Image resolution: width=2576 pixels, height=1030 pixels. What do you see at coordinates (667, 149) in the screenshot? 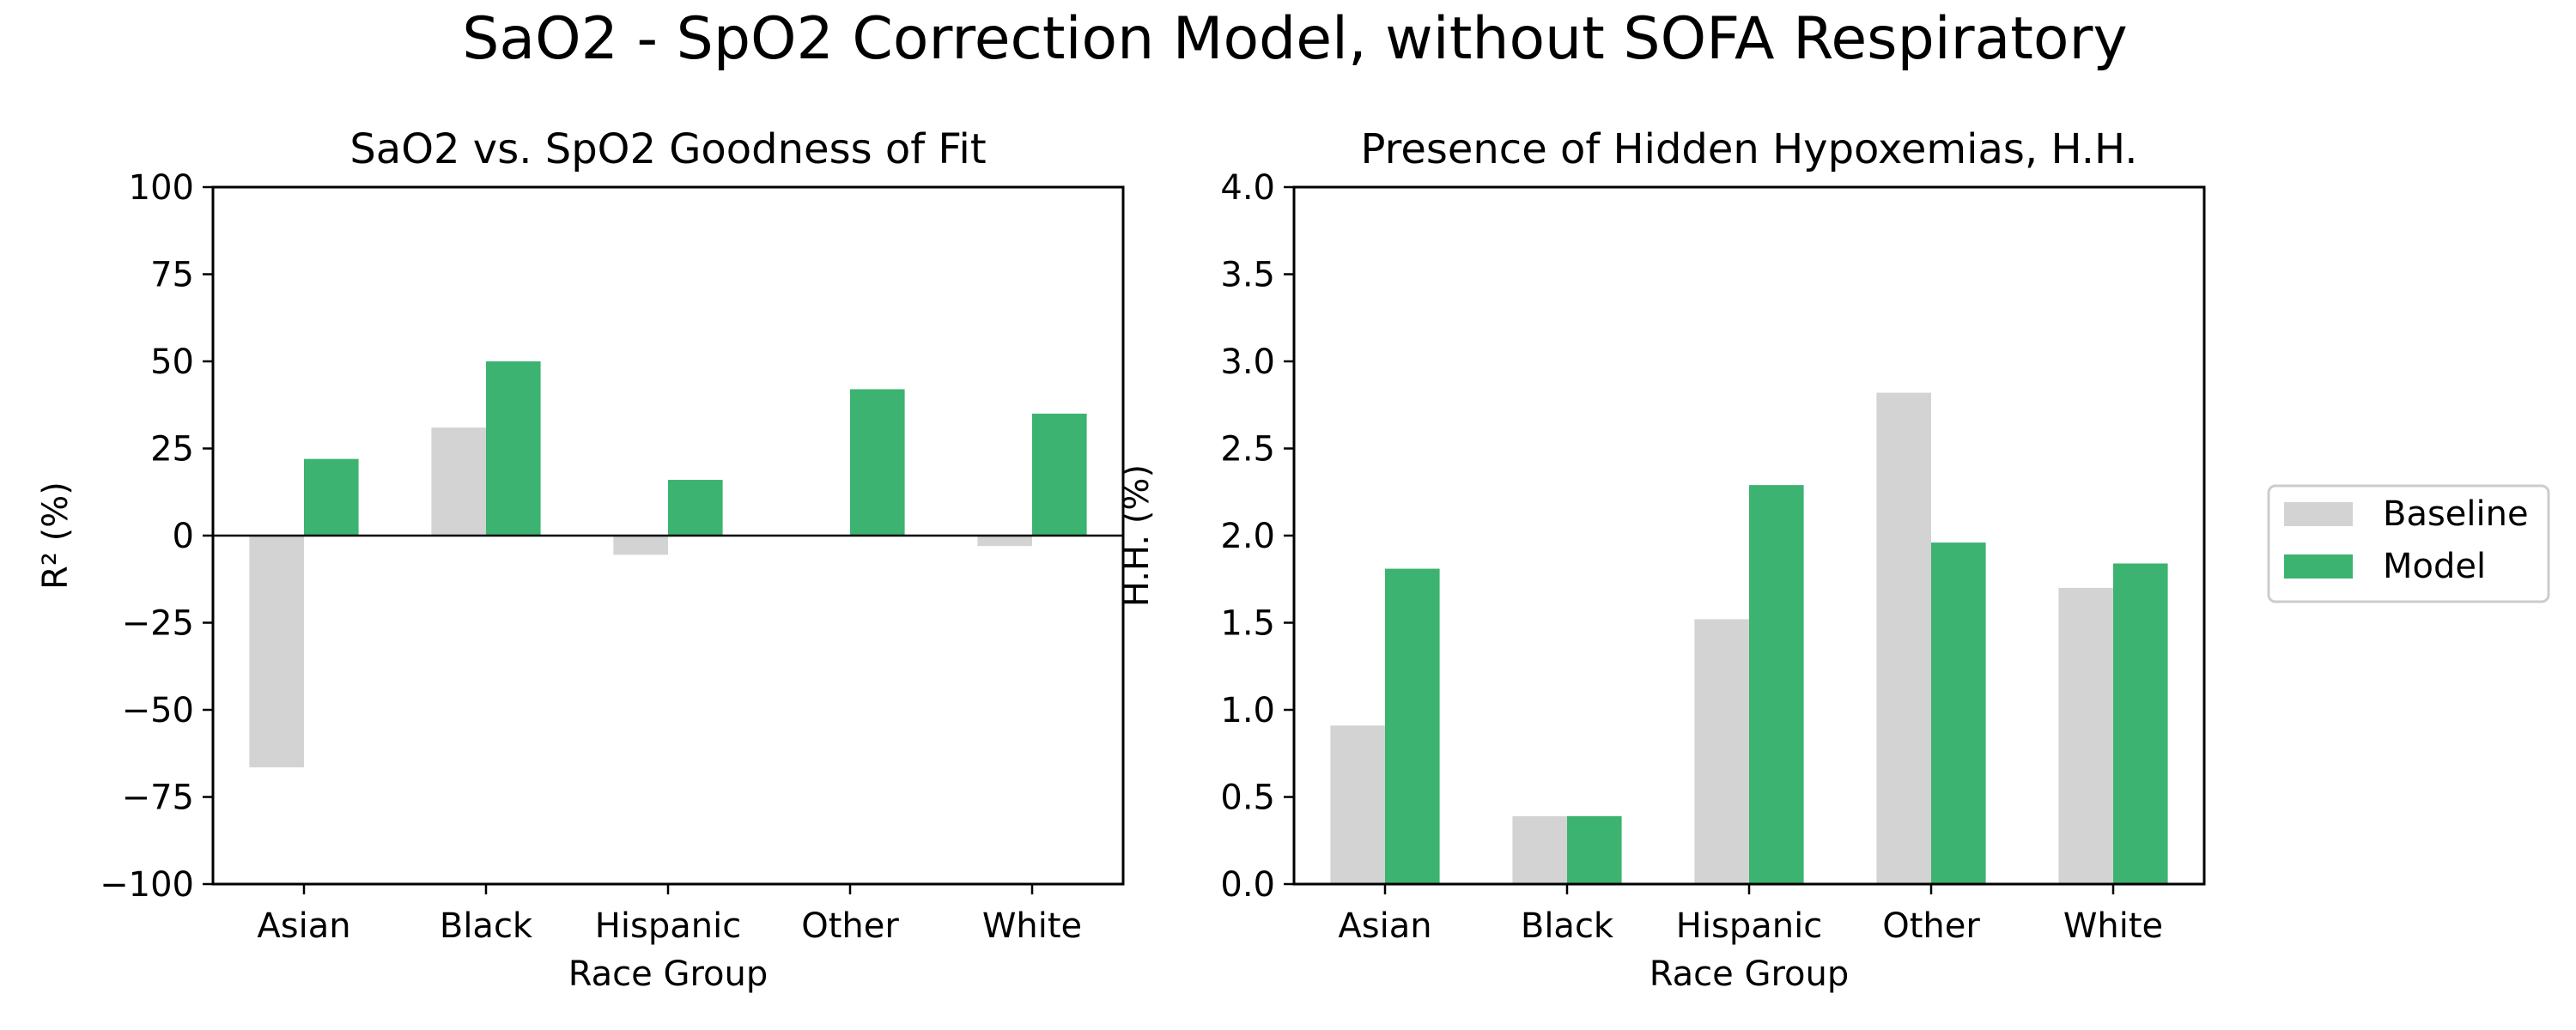
I see `chart-title: SaO2 vs. SpO2 Goodness of Fit` at bounding box center [667, 149].